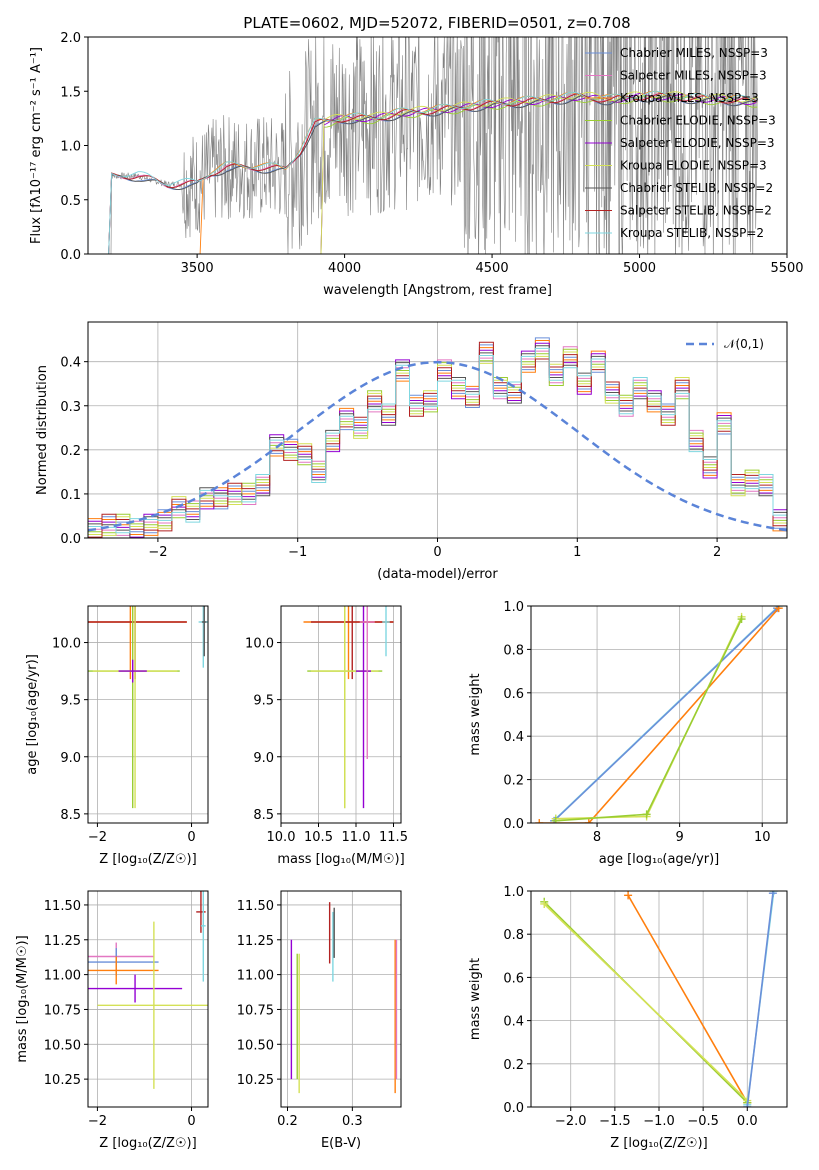  I want to click on x-tick-label: 4500, so click(492, 268).